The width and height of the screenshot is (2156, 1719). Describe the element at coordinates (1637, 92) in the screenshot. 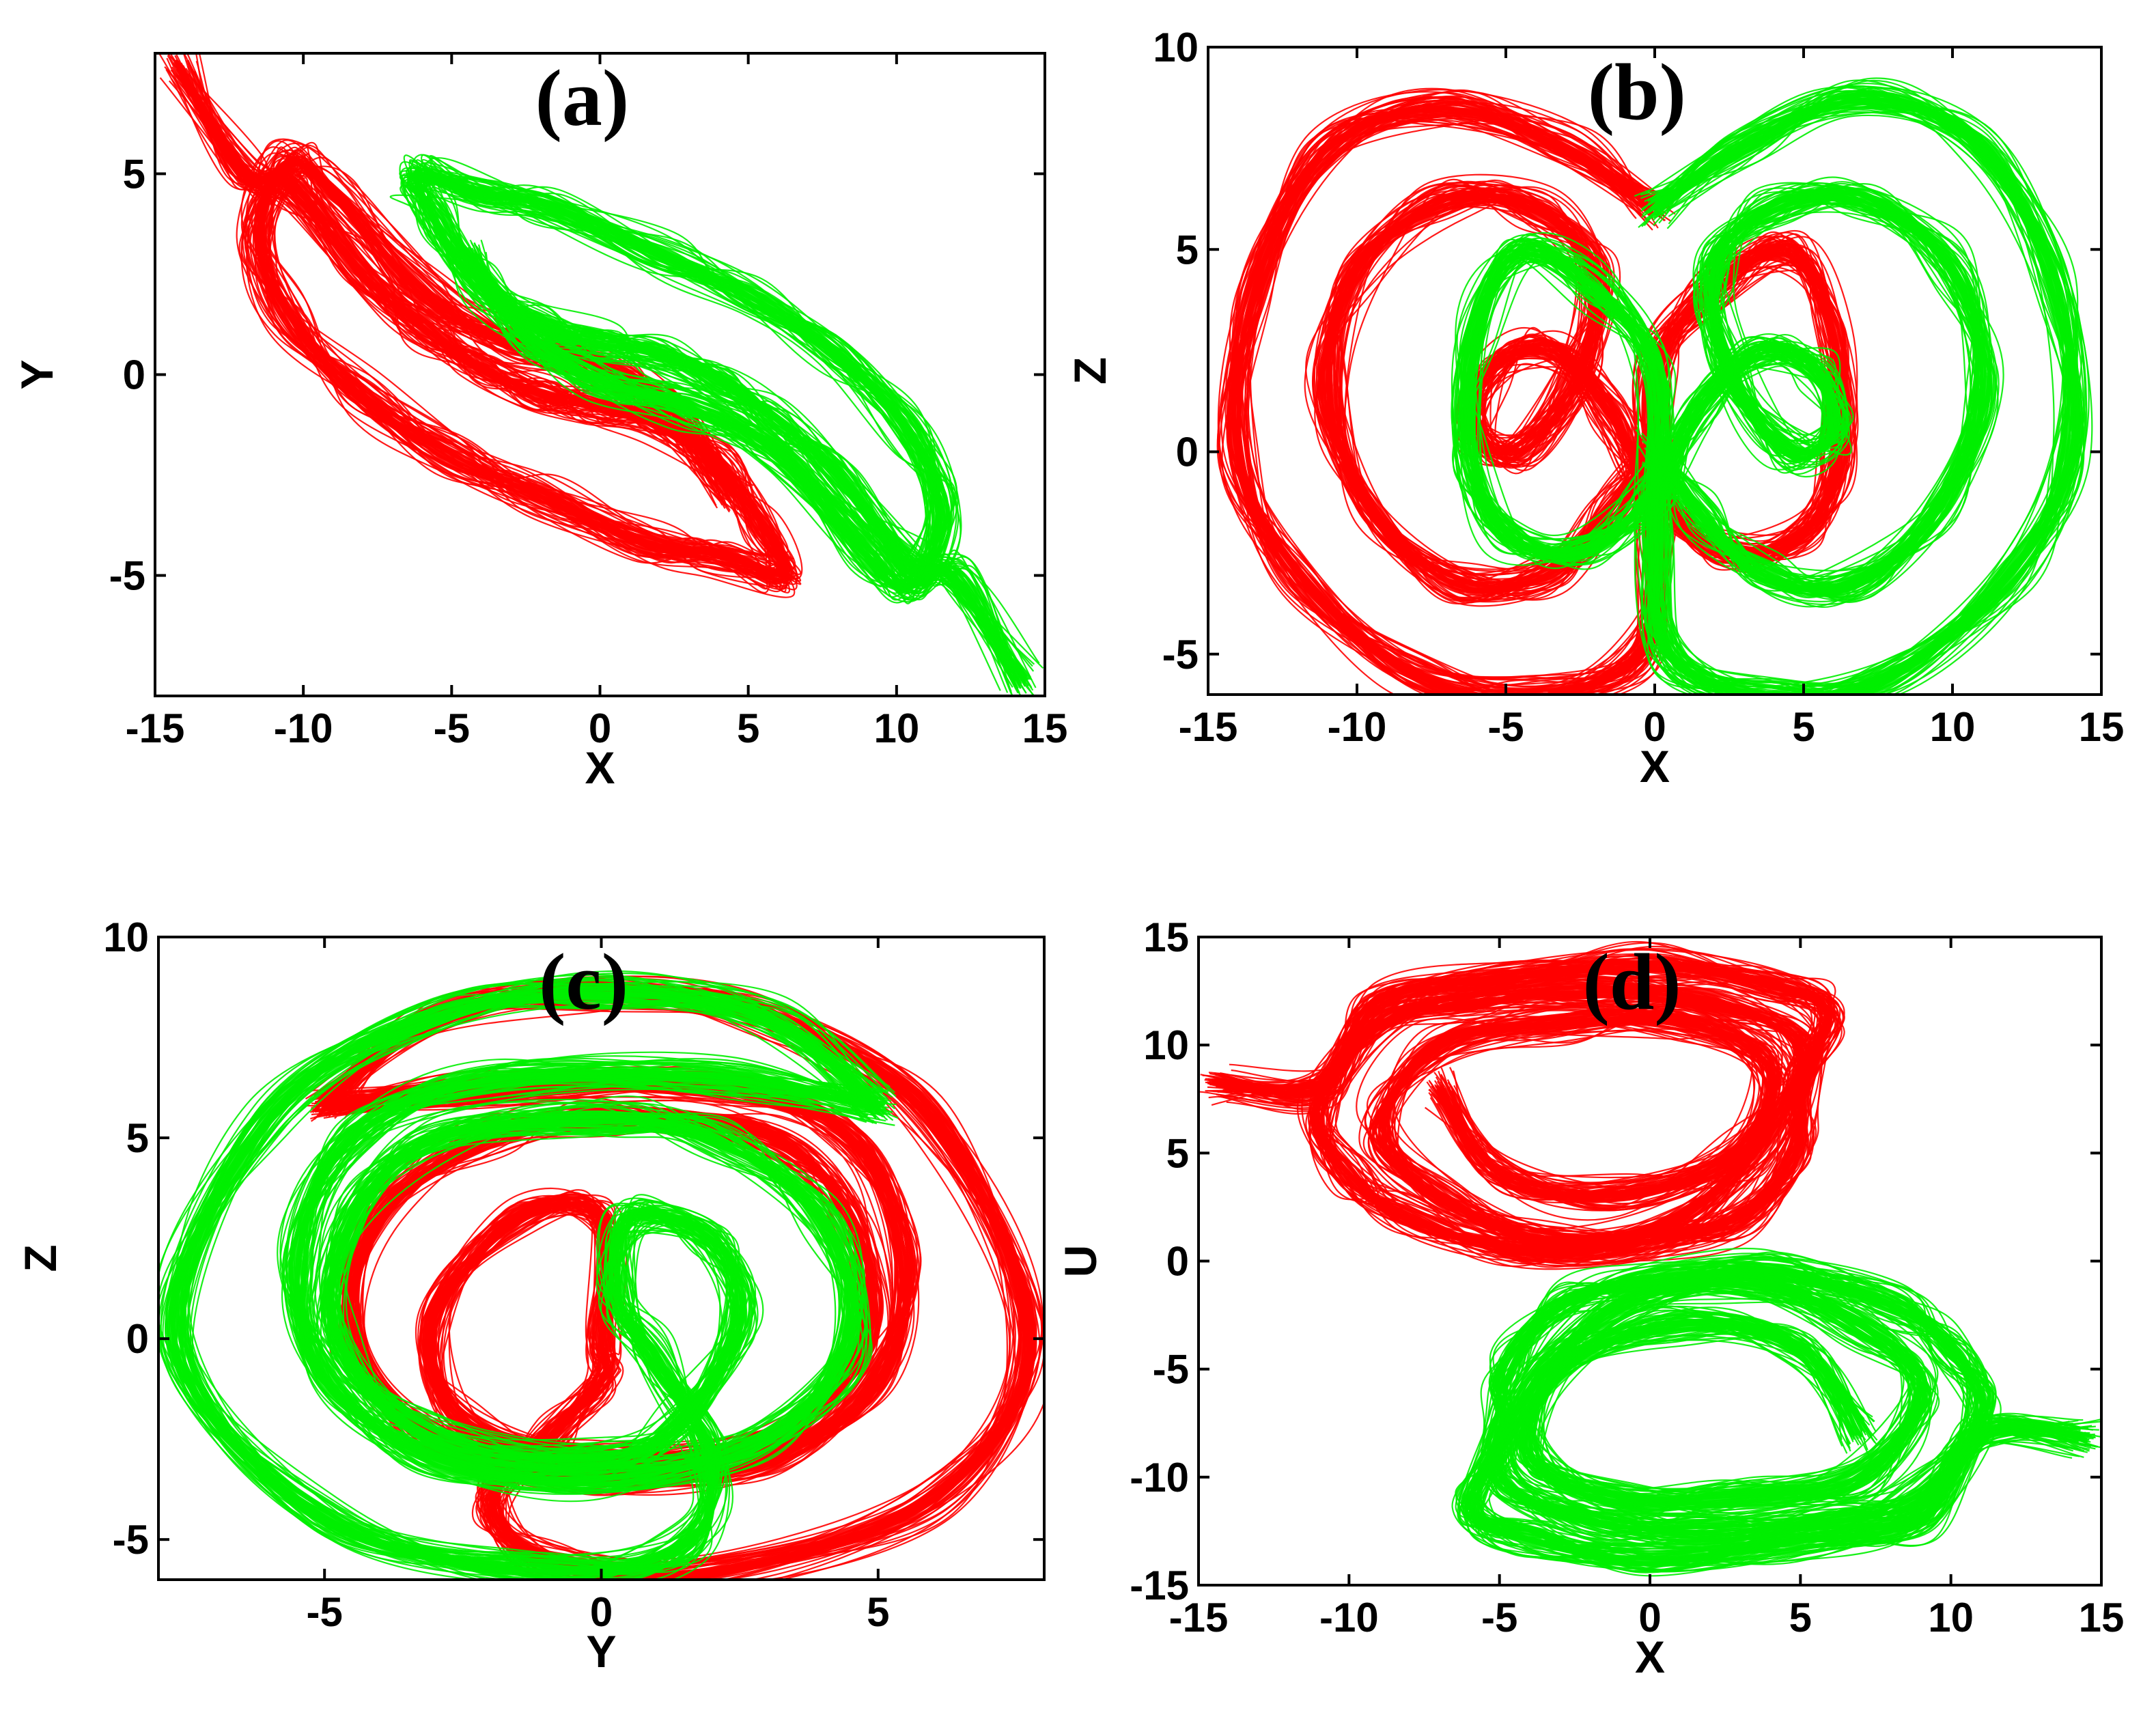

I see `panel-letter: (b)` at that location.